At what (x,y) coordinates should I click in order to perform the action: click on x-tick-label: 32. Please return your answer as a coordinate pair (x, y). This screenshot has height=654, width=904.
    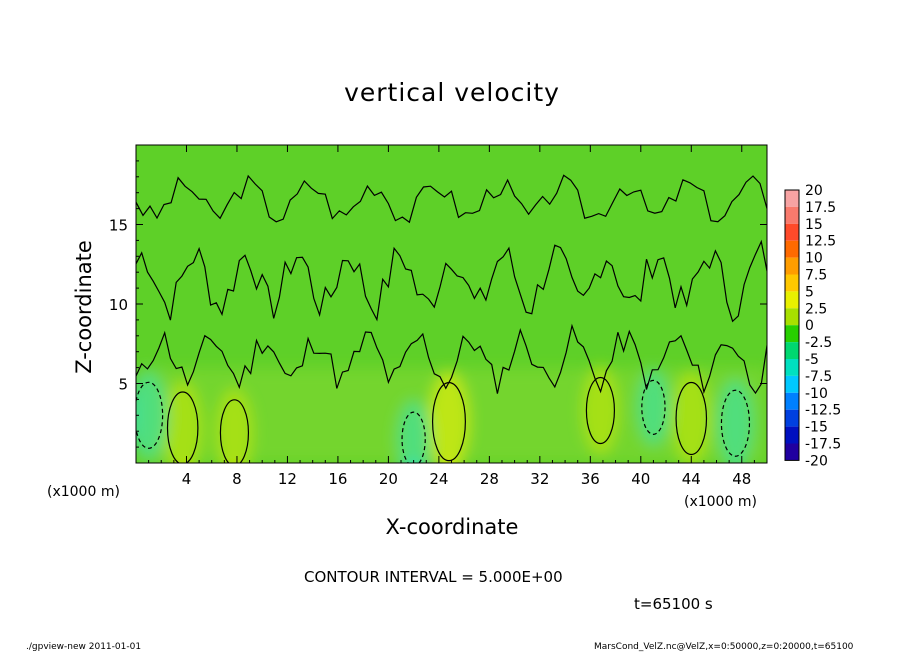
    Looking at the image, I should click on (539, 479).